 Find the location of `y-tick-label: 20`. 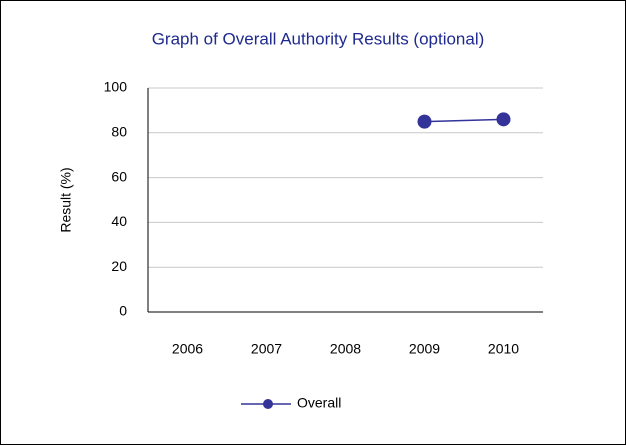

y-tick-label: 20 is located at coordinates (119, 266).